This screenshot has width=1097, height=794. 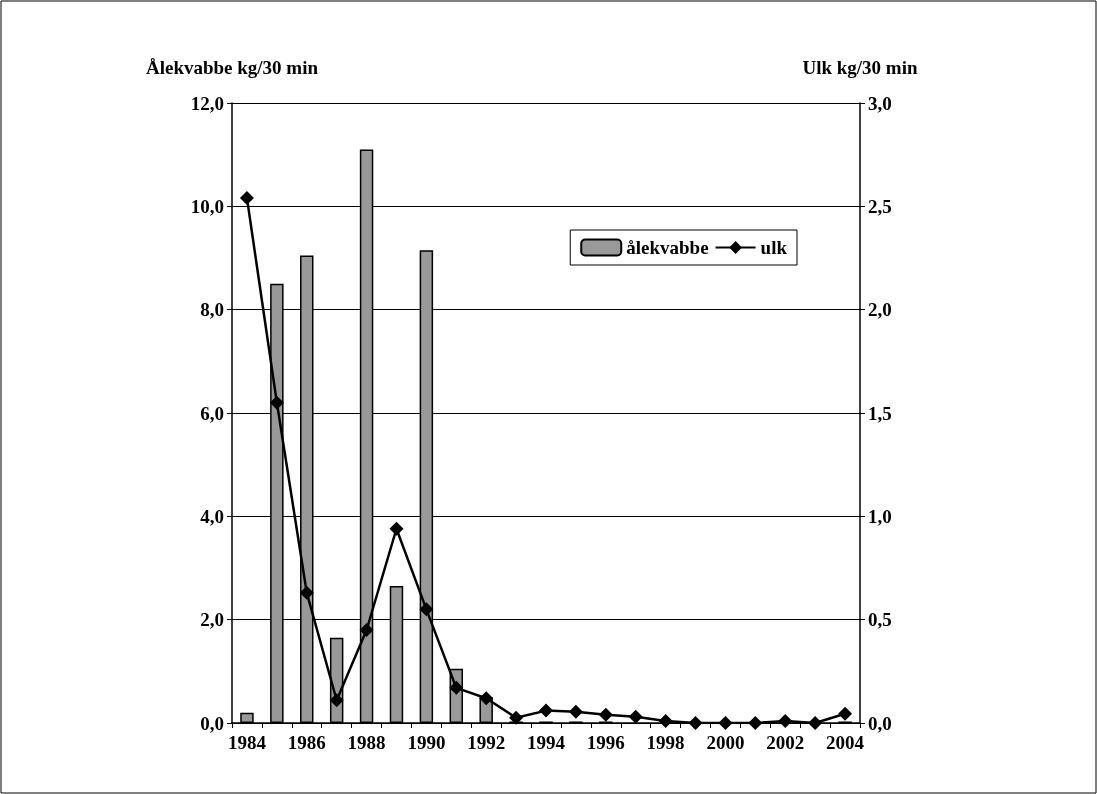 I want to click on x-tick-label: 1984, so click(x=247, y=742).